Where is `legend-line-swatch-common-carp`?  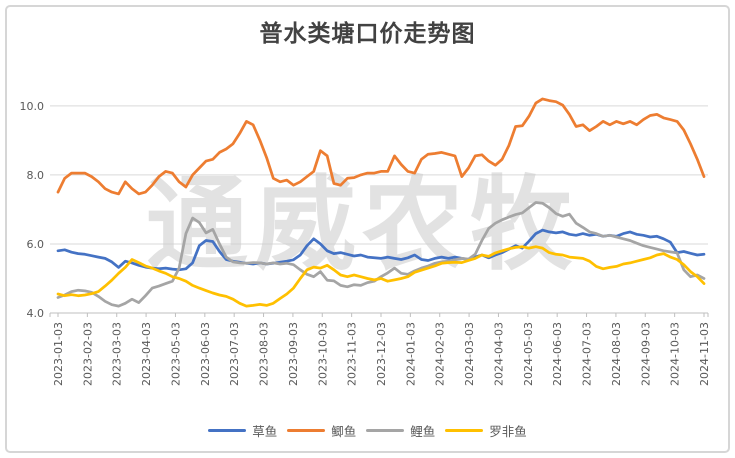 legend-line-swatch-common-carp is located at coordinates (385, 430).